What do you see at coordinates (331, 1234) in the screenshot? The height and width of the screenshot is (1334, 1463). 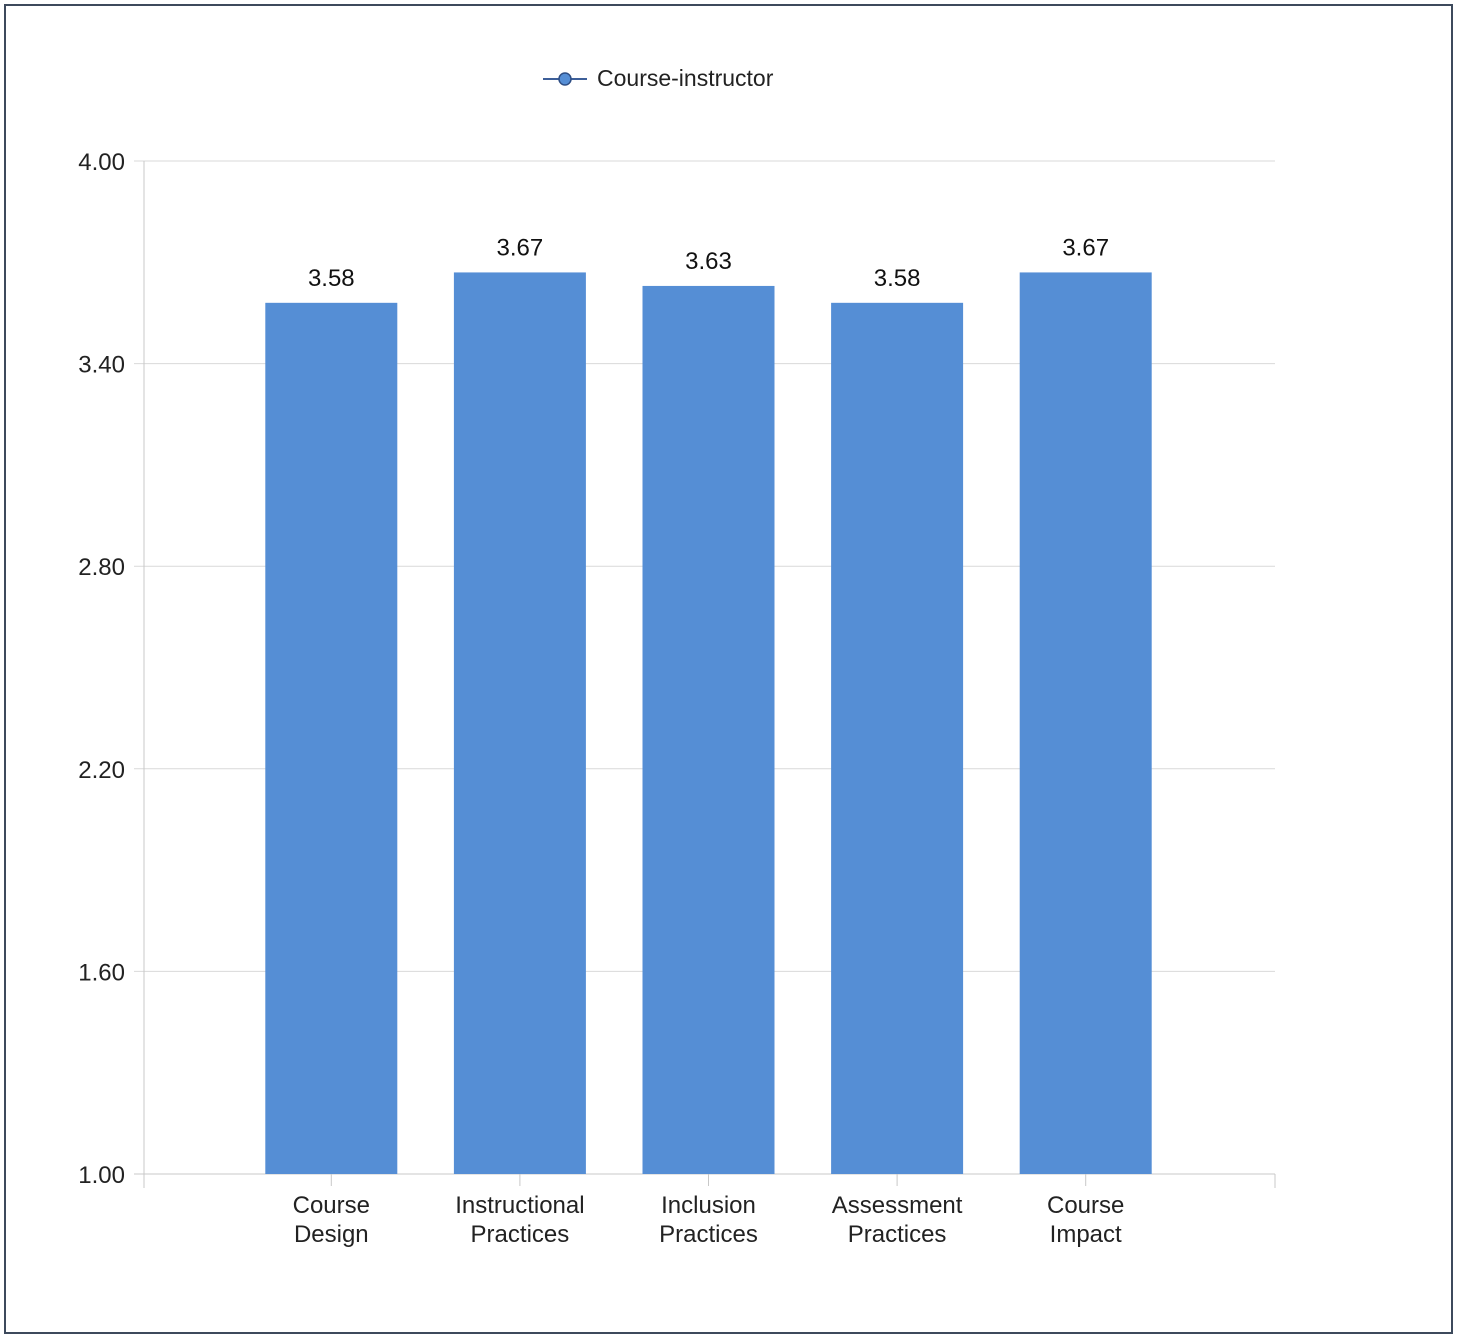 I see `x-tick-label: Design` at bounding box center [331, 1234].